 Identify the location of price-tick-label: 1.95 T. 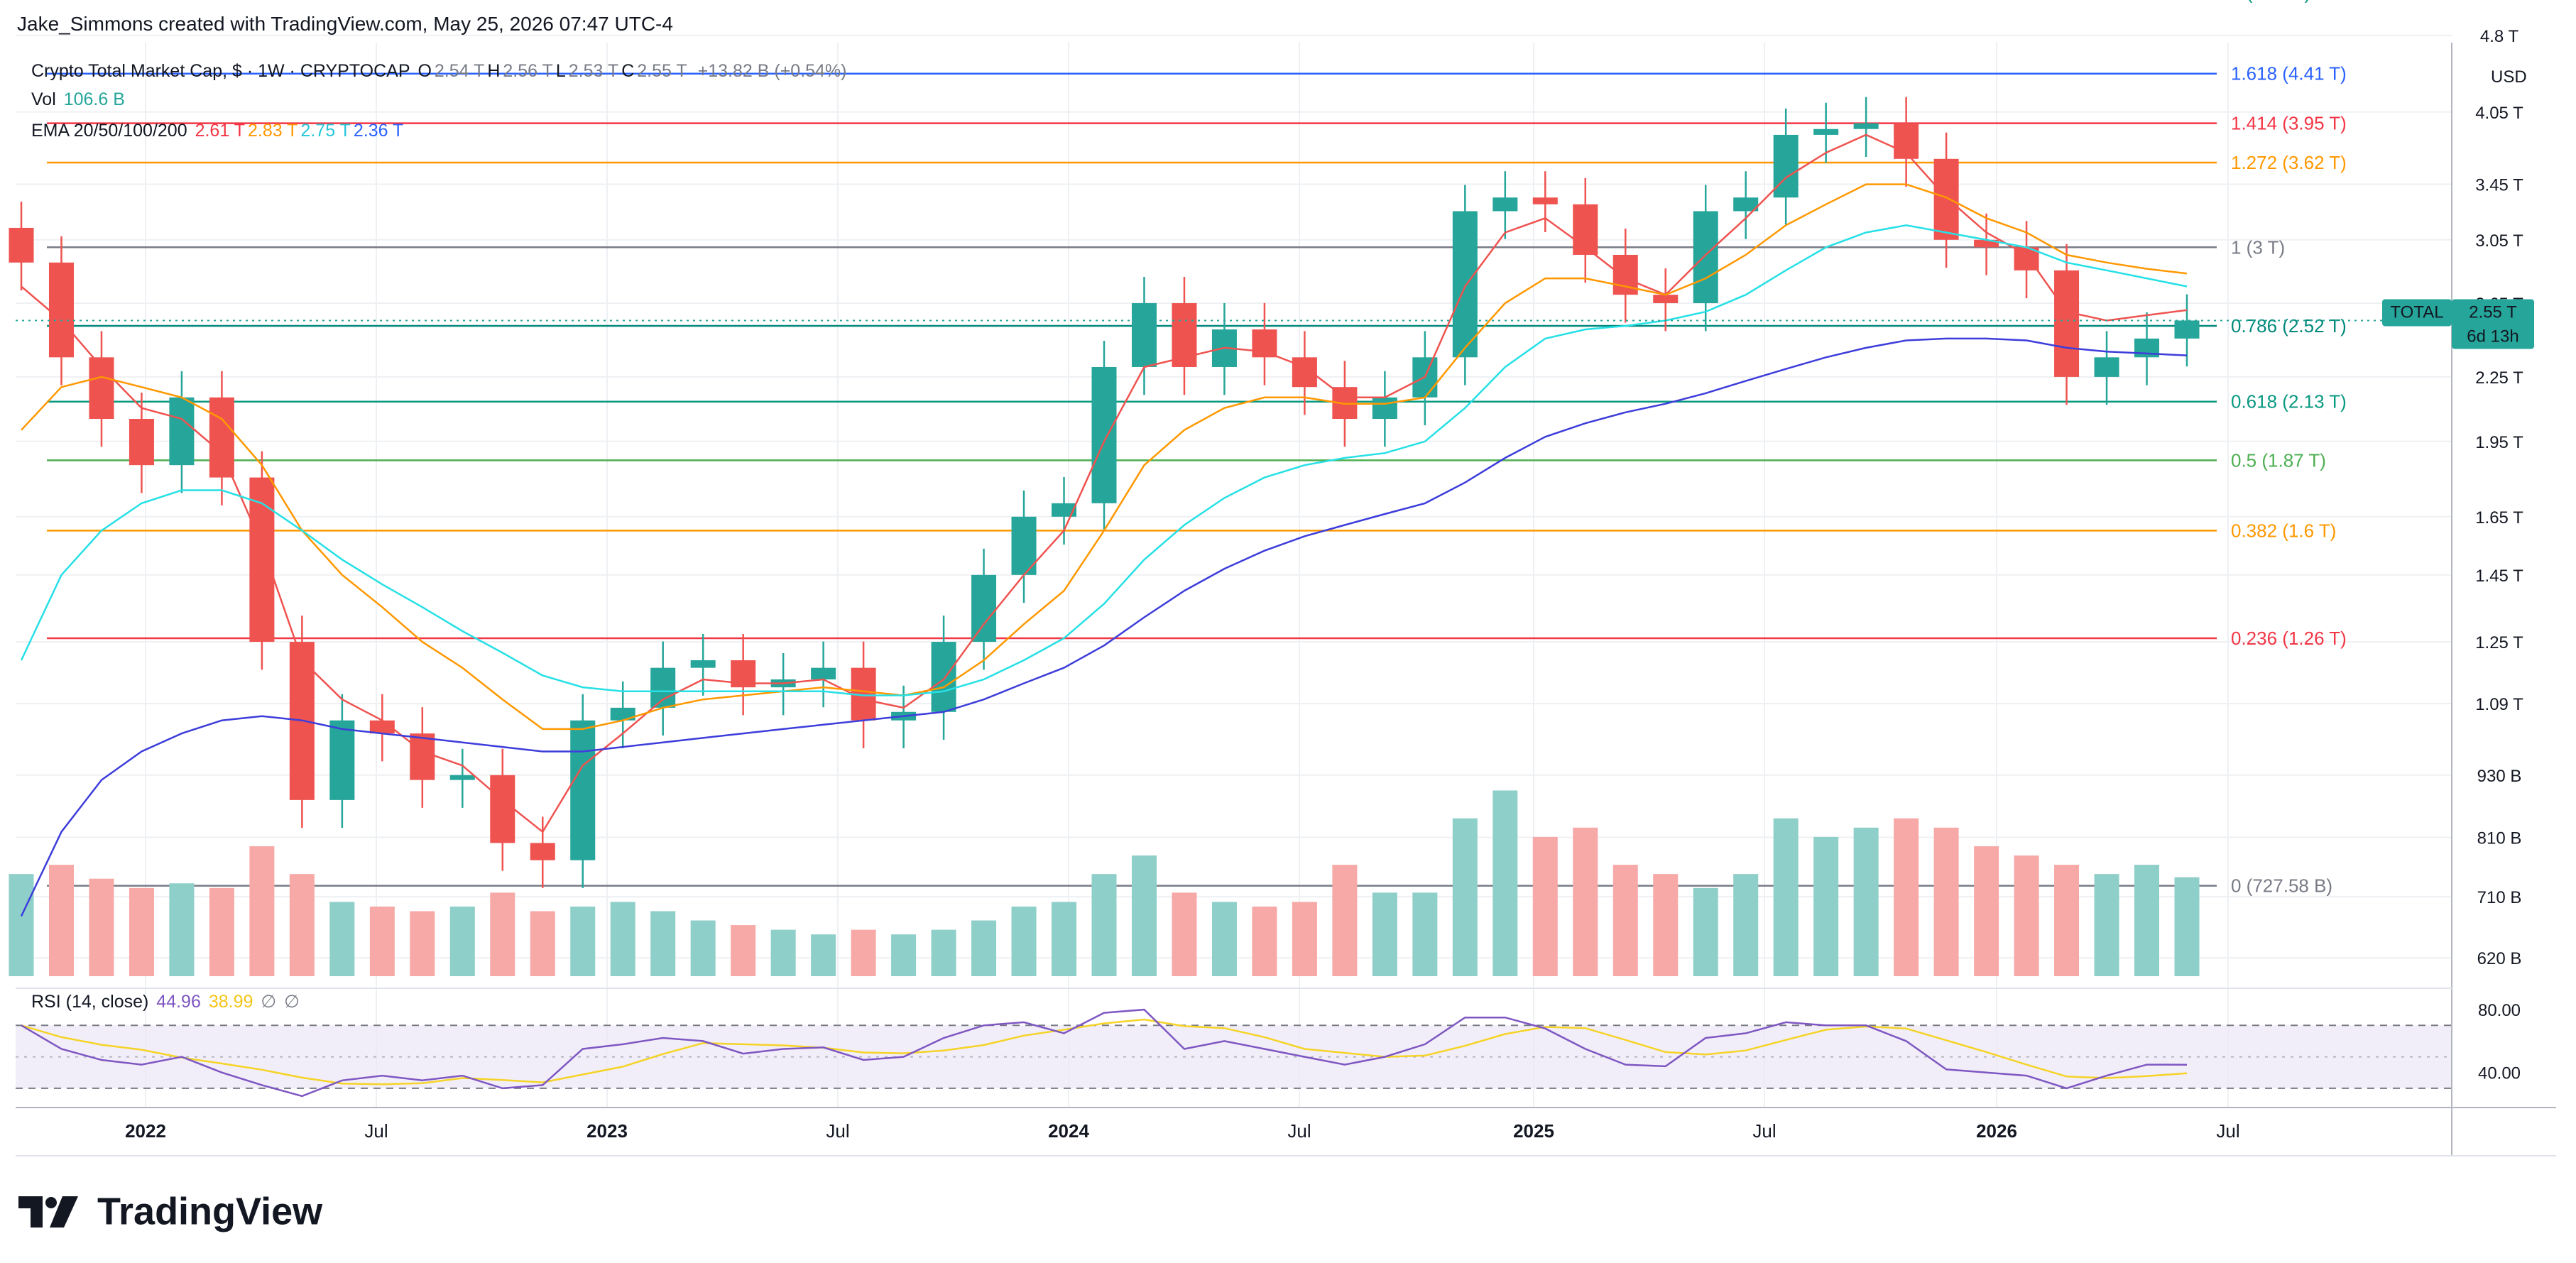
(2499, 442).